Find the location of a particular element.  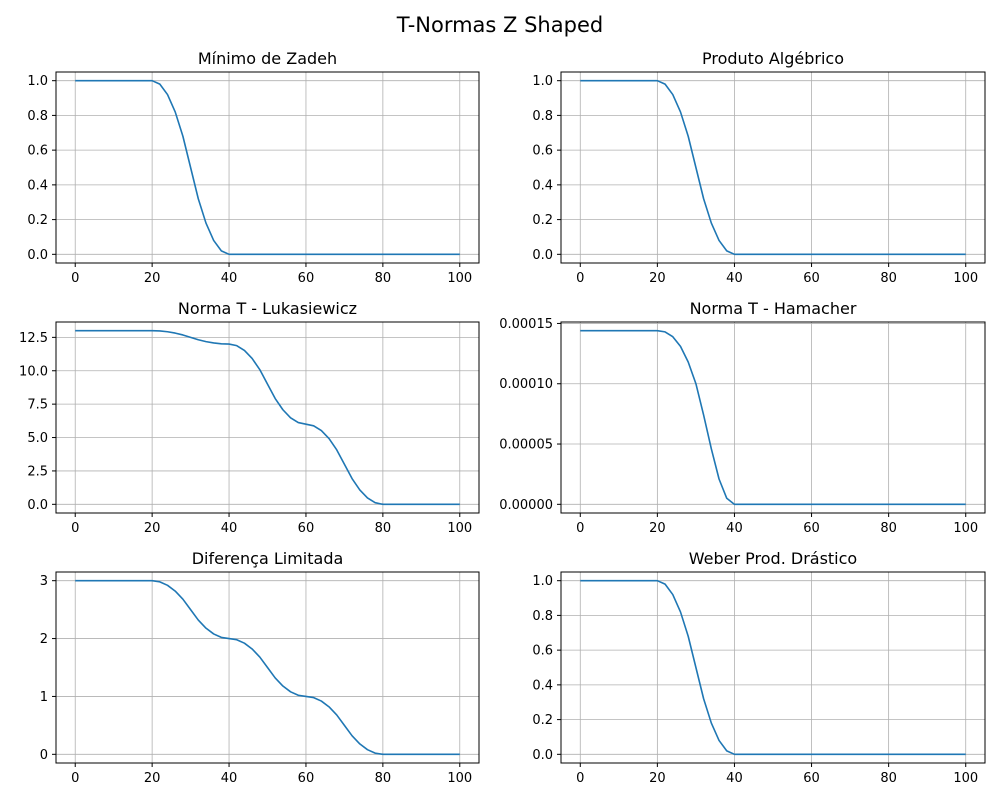

y-tick-label: 0 is located at coordinates (44, 755).